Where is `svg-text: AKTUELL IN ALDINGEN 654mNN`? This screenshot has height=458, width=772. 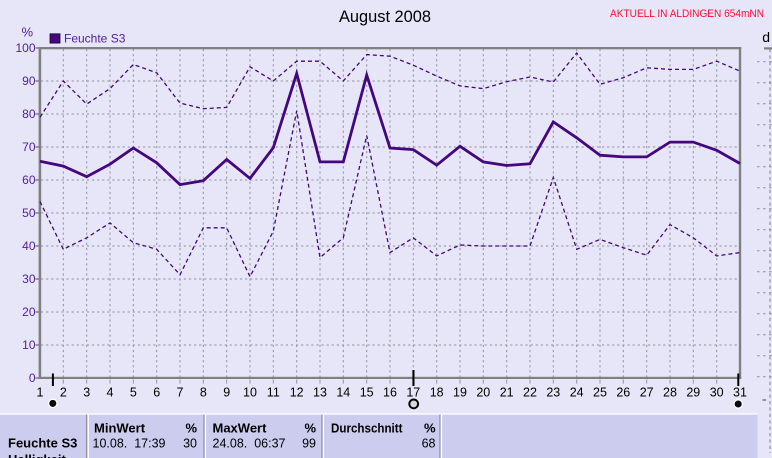
svg-text: AKTUELL IN ALDINGEN 654mNN is located at coordinates (687, 14).